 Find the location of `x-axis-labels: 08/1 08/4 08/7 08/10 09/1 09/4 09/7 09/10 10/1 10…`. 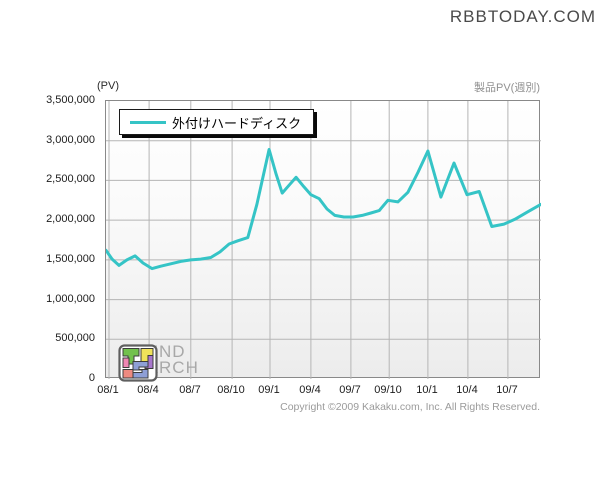

x-axis-labels: 08/1 08/4 08/7 08/10 09/1 09/4 09/7 09/10 10/1 10… is located at coordinates (318, 392).